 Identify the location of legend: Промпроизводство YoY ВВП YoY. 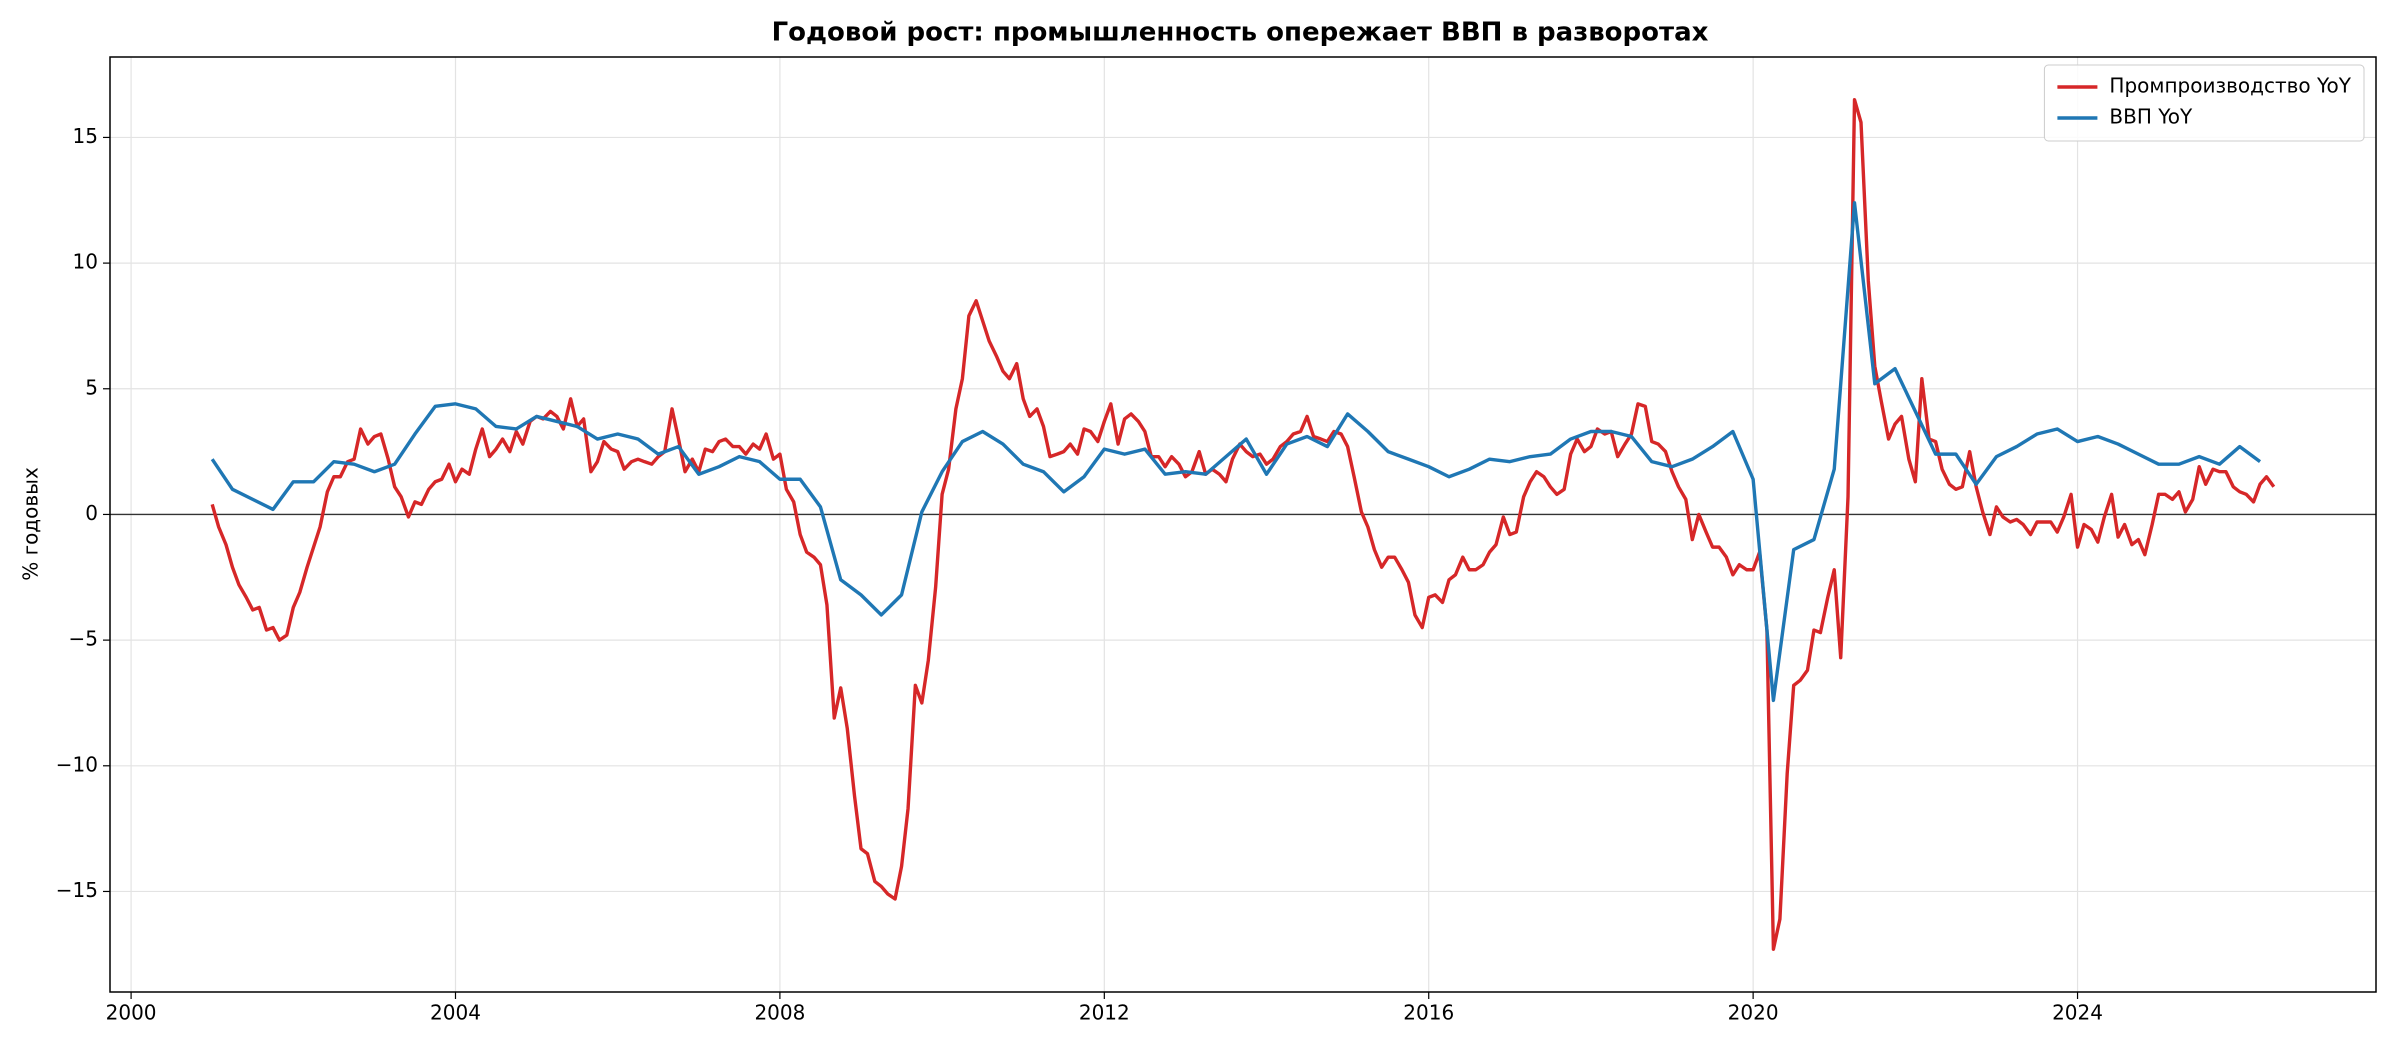
(2204, 103).